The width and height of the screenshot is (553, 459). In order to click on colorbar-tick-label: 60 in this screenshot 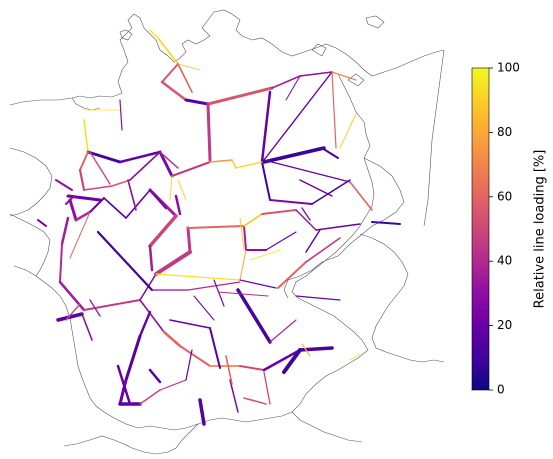, I will do `click(504, 196)`.